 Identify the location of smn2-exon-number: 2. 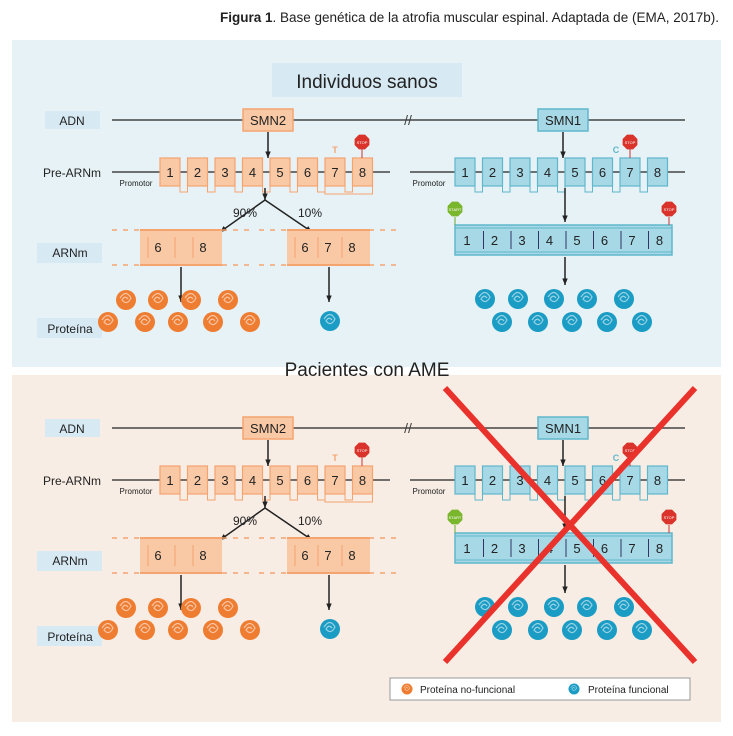
(197, 172).